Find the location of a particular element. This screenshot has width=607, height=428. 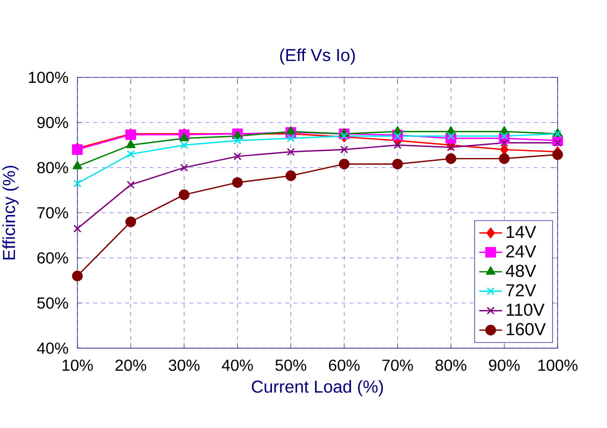

x-axis-title: Current Load (%) is located at coordinates (317, 388).